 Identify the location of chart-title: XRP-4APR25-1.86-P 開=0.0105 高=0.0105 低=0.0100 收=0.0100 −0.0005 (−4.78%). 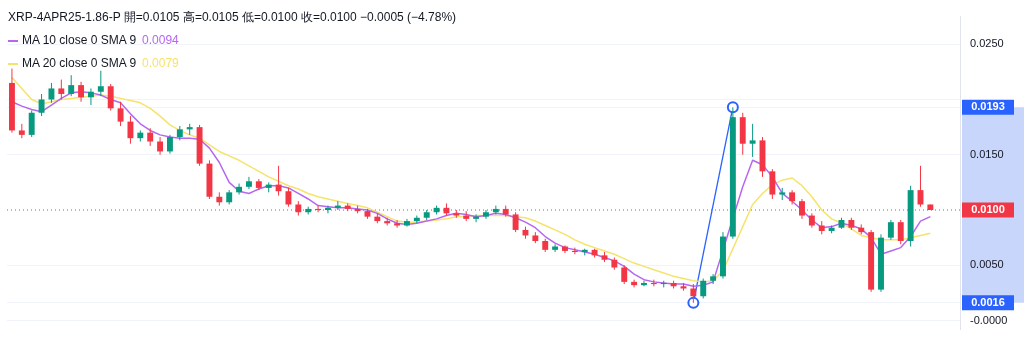
(232, 17).